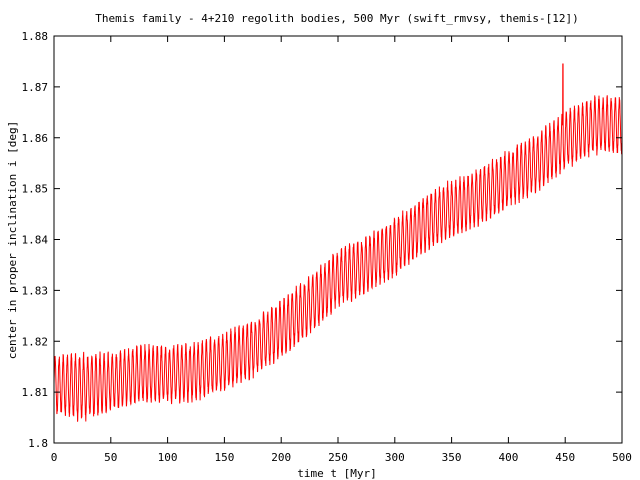 This screenshot has width=640, height=480. Describe the element at coordinates (35, 290) in the screenshot. I see `y-tick-label: 1.83` at that location.